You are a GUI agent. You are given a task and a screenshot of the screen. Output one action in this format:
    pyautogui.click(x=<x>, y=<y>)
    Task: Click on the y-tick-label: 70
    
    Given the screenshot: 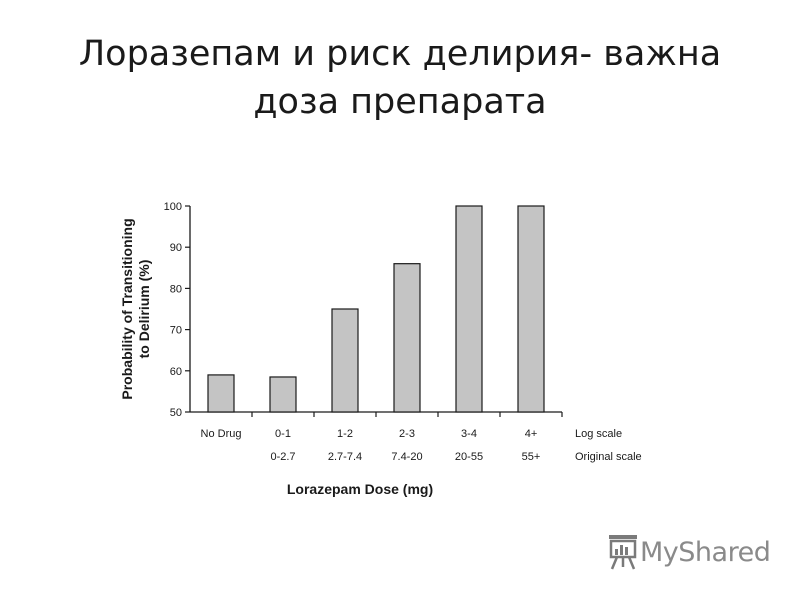 What is the action you would take?
    pyautogui.click(x=176, y=331)
    